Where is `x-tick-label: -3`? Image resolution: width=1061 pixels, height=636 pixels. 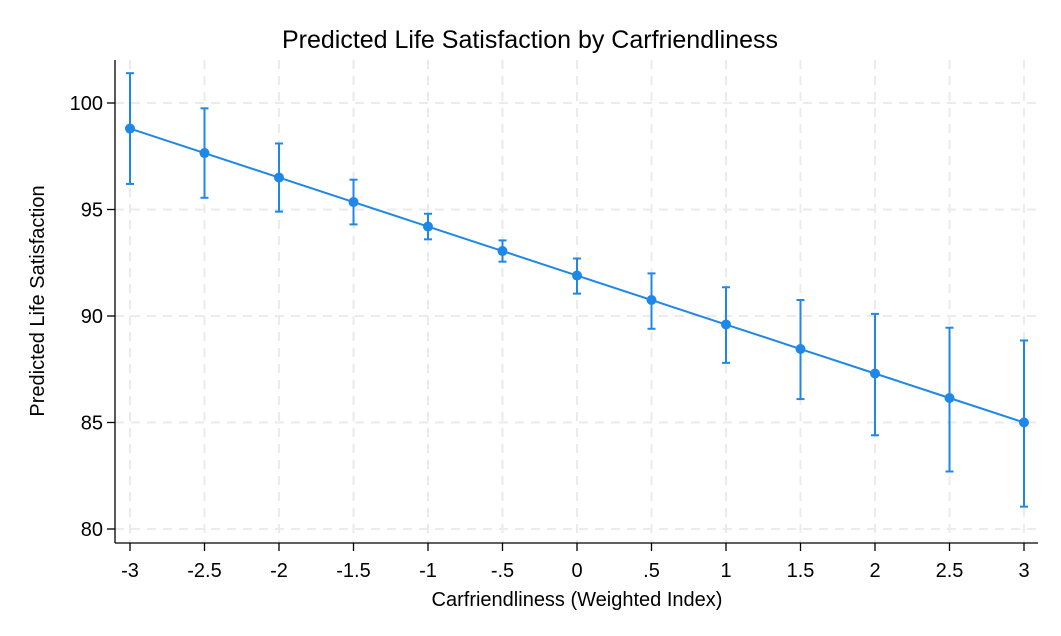
x-tick-label: -3 is located at coordinates (130, 571).